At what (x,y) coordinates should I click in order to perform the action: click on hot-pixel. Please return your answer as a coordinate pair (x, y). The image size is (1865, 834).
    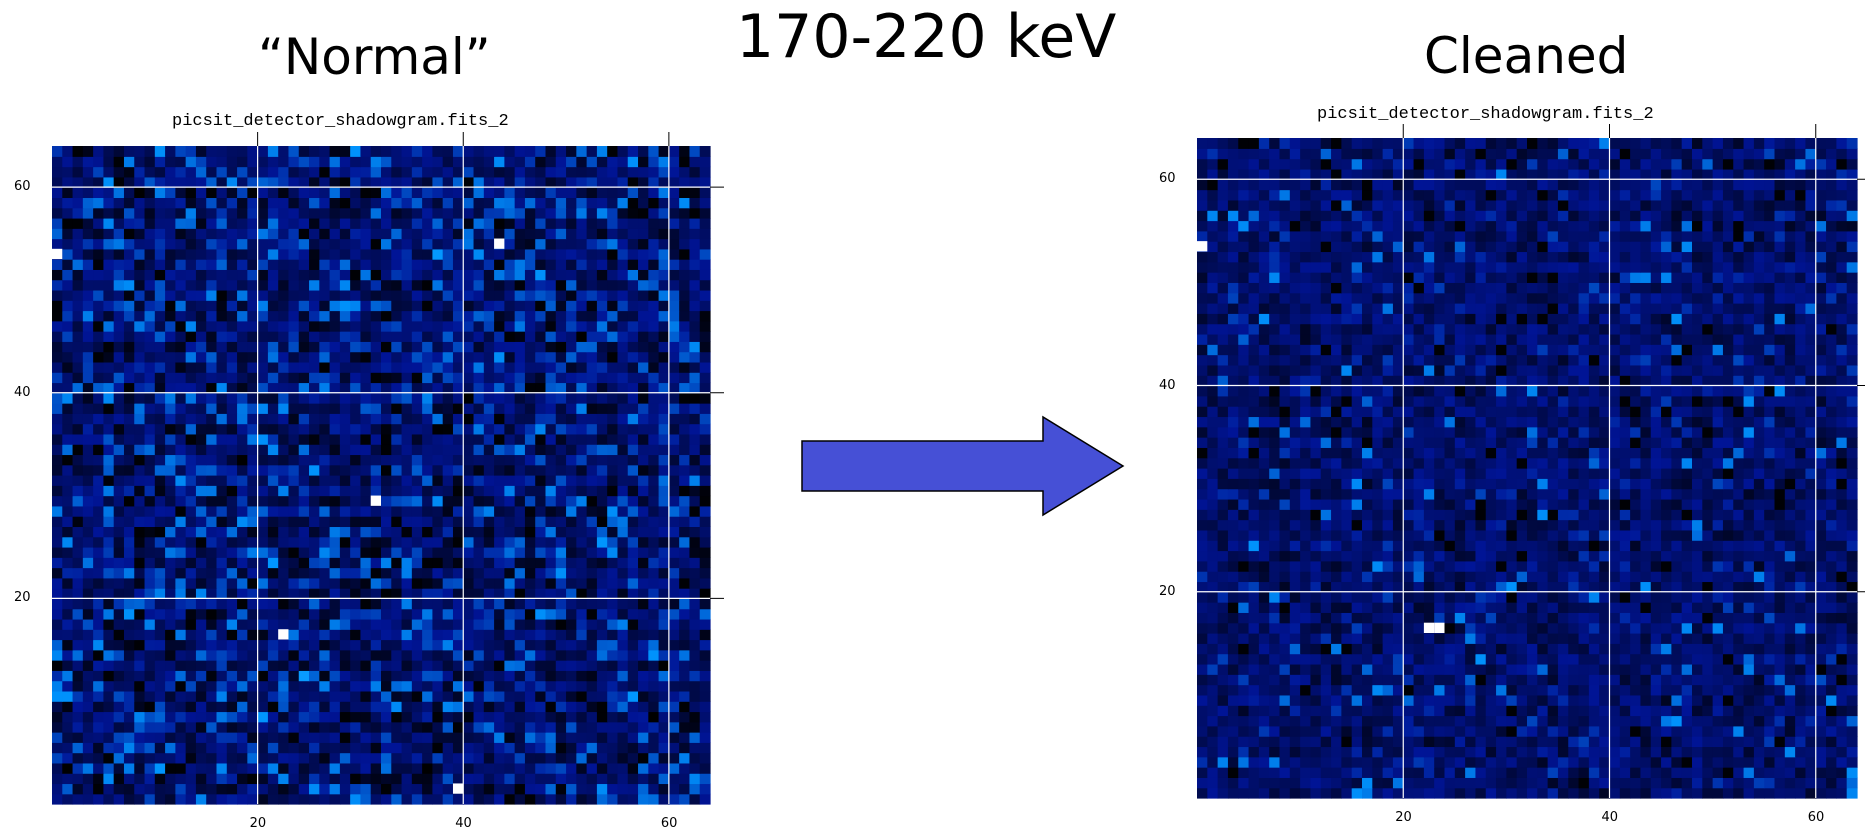
    Looking at the image, I should click on (499, 243).